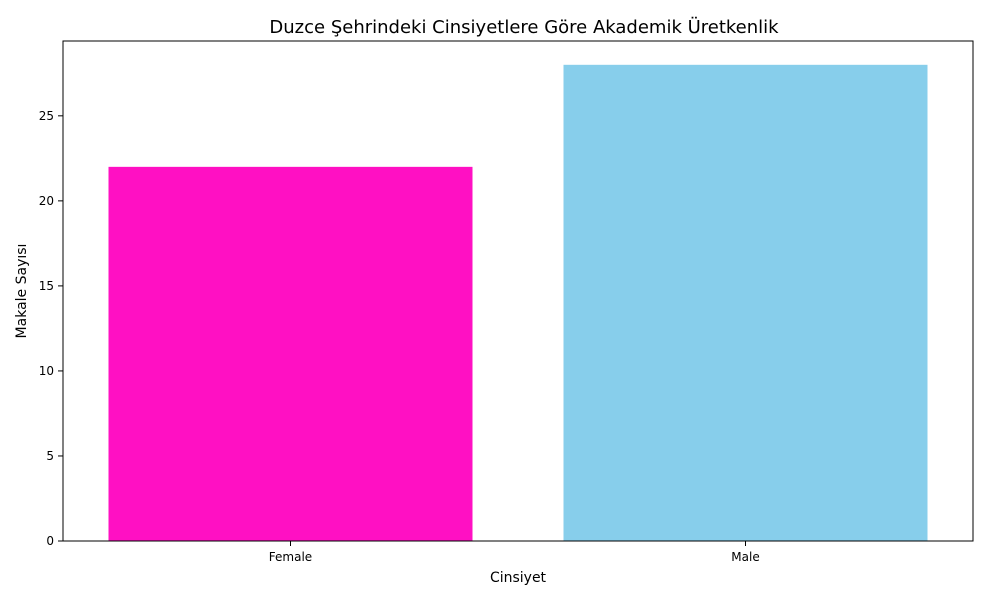  Describe the element at coordinates (46, 116) in the screenshot. I see `y-tick-label: 25` at that location.